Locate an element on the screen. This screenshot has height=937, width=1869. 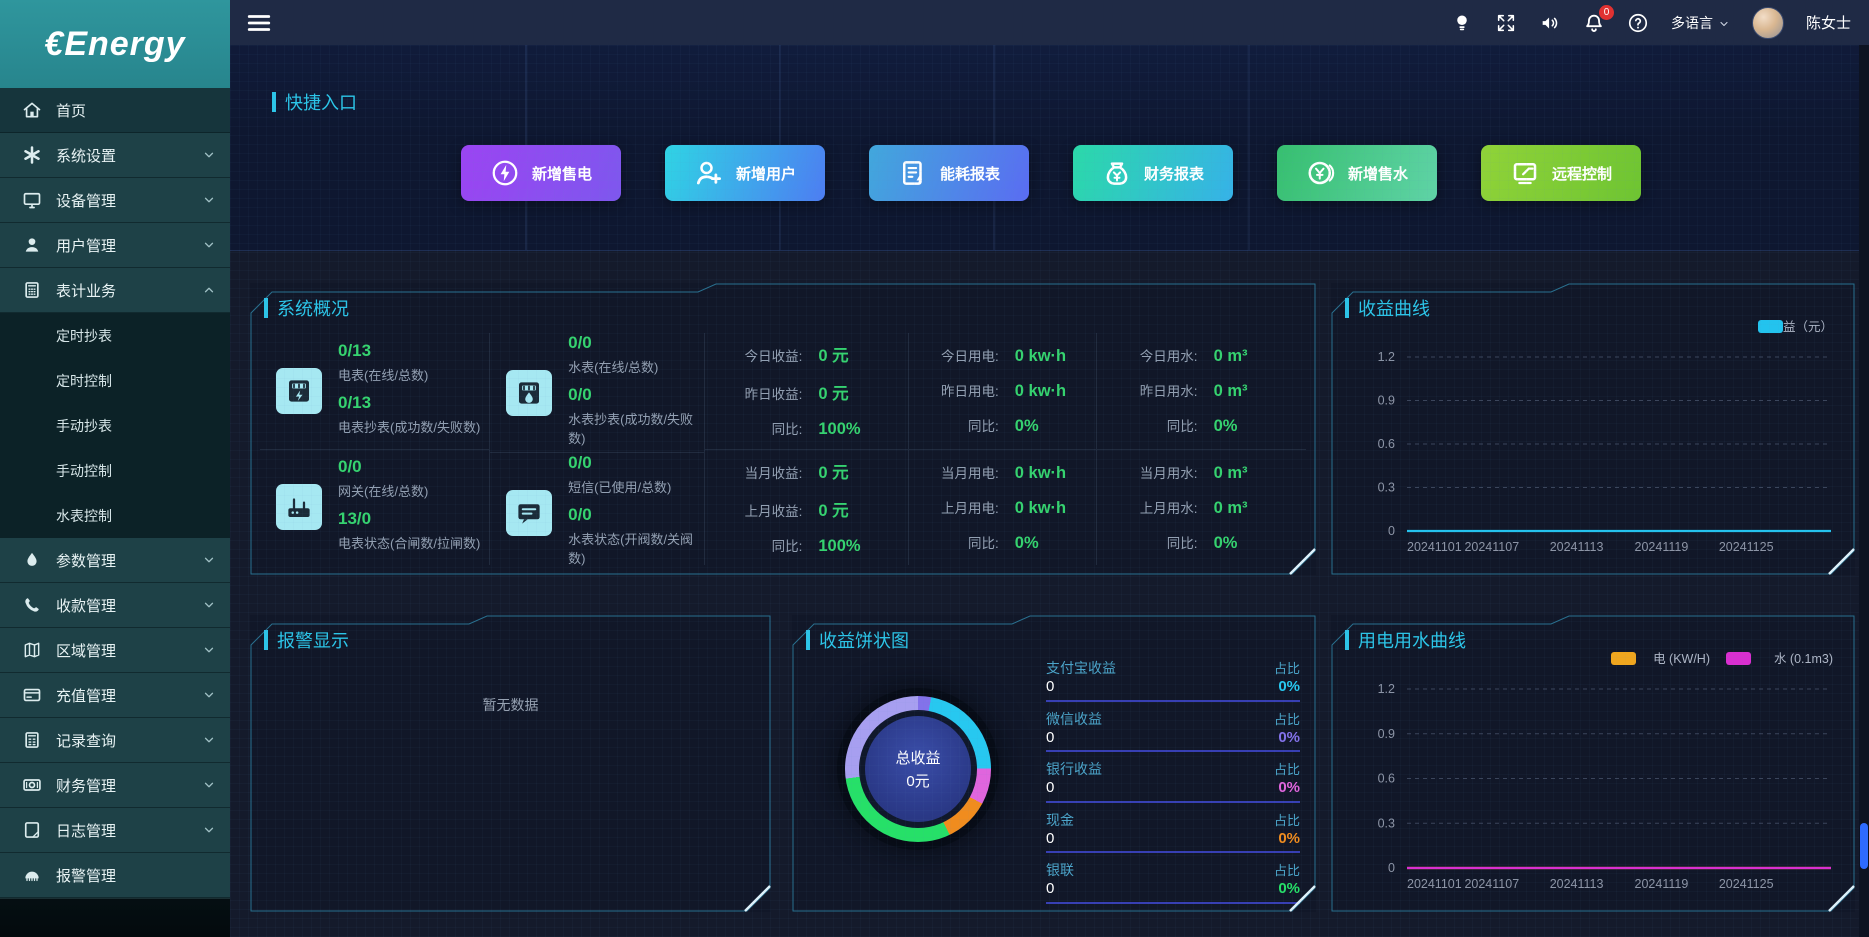
sidebar-subitem-manual-reading: 手动抄表 is located at coordinates (84, 425).